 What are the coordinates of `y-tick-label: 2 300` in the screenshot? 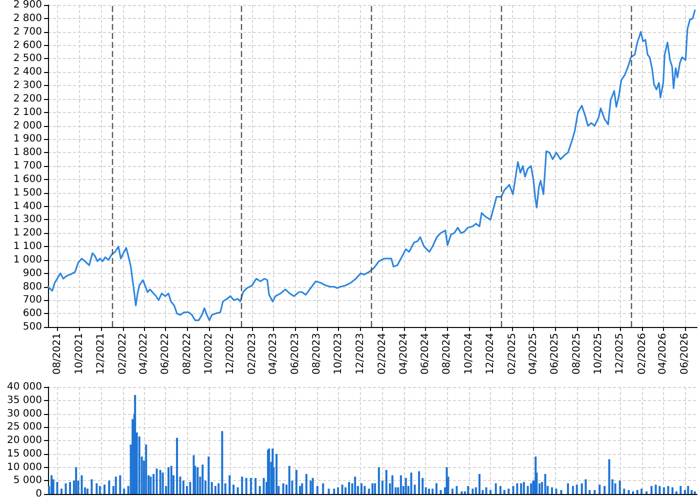 It's located at (27, 85).